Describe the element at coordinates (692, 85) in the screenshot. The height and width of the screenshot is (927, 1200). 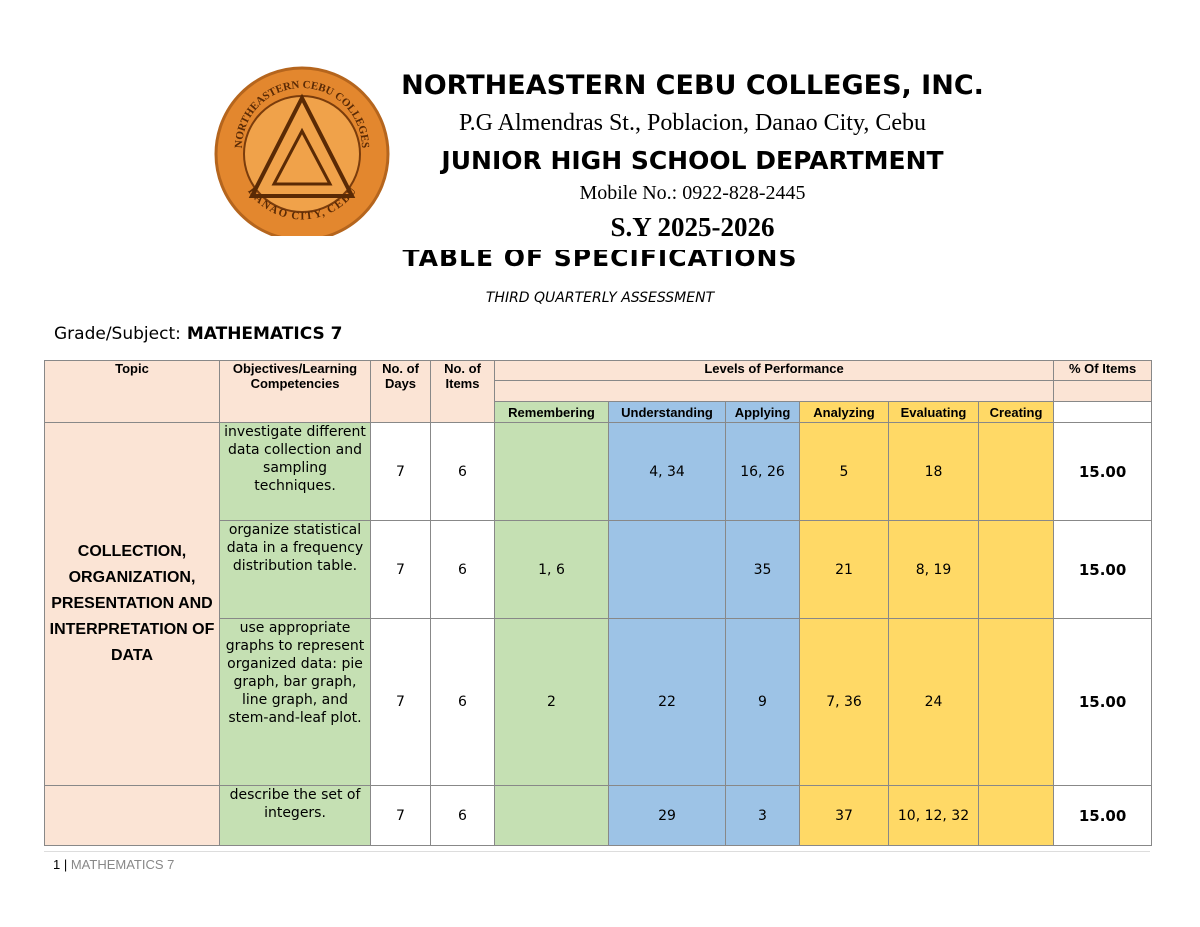
I see `school-name: NORTHEASTERN CEBU COLLEGES, INC.` at that location.